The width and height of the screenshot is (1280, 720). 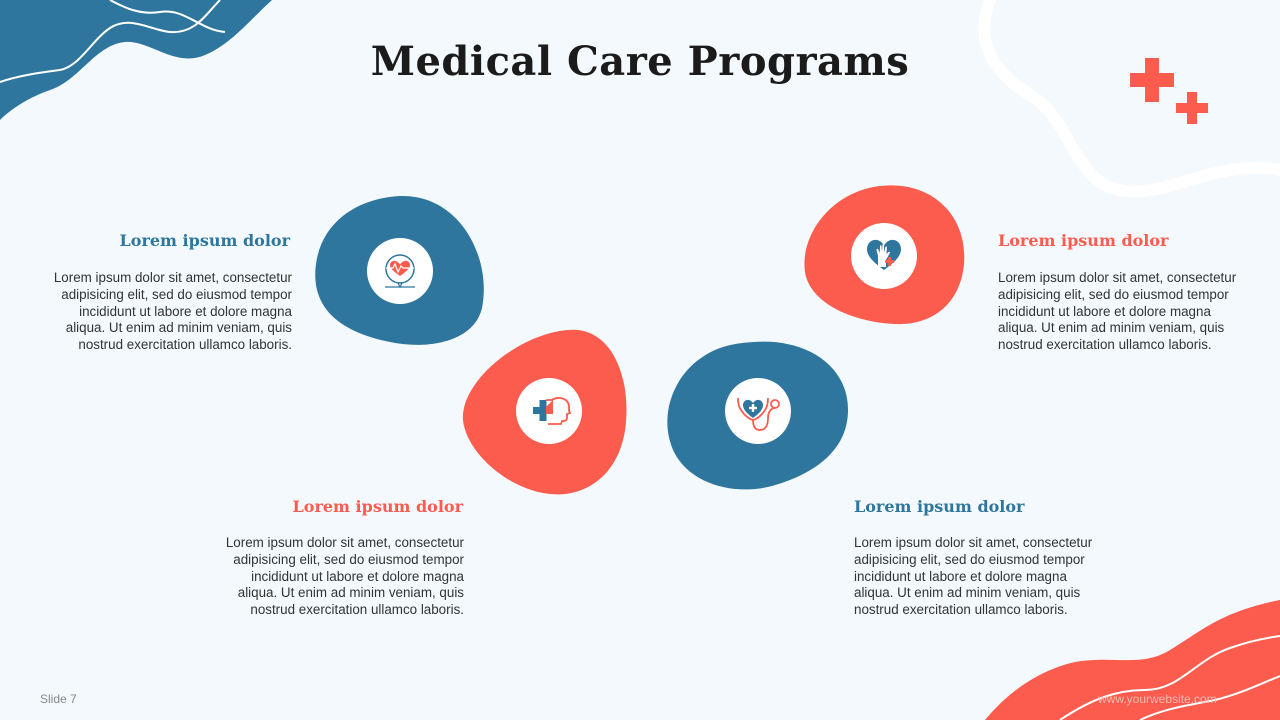 What do you see at coordinates (640, 61) in the screenshot?
I see `page-title: Medical Care Programs` at bounding box center [640, 61].